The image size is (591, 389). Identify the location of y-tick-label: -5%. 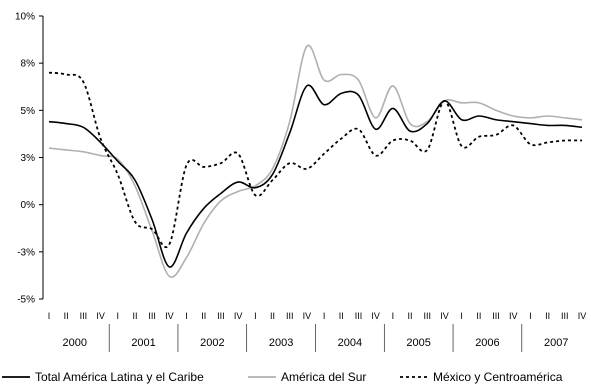
(26, 300).